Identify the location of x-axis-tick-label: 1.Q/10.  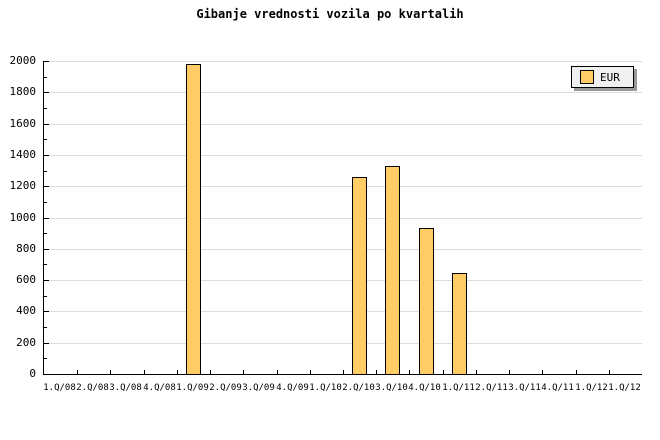
(325, 388).